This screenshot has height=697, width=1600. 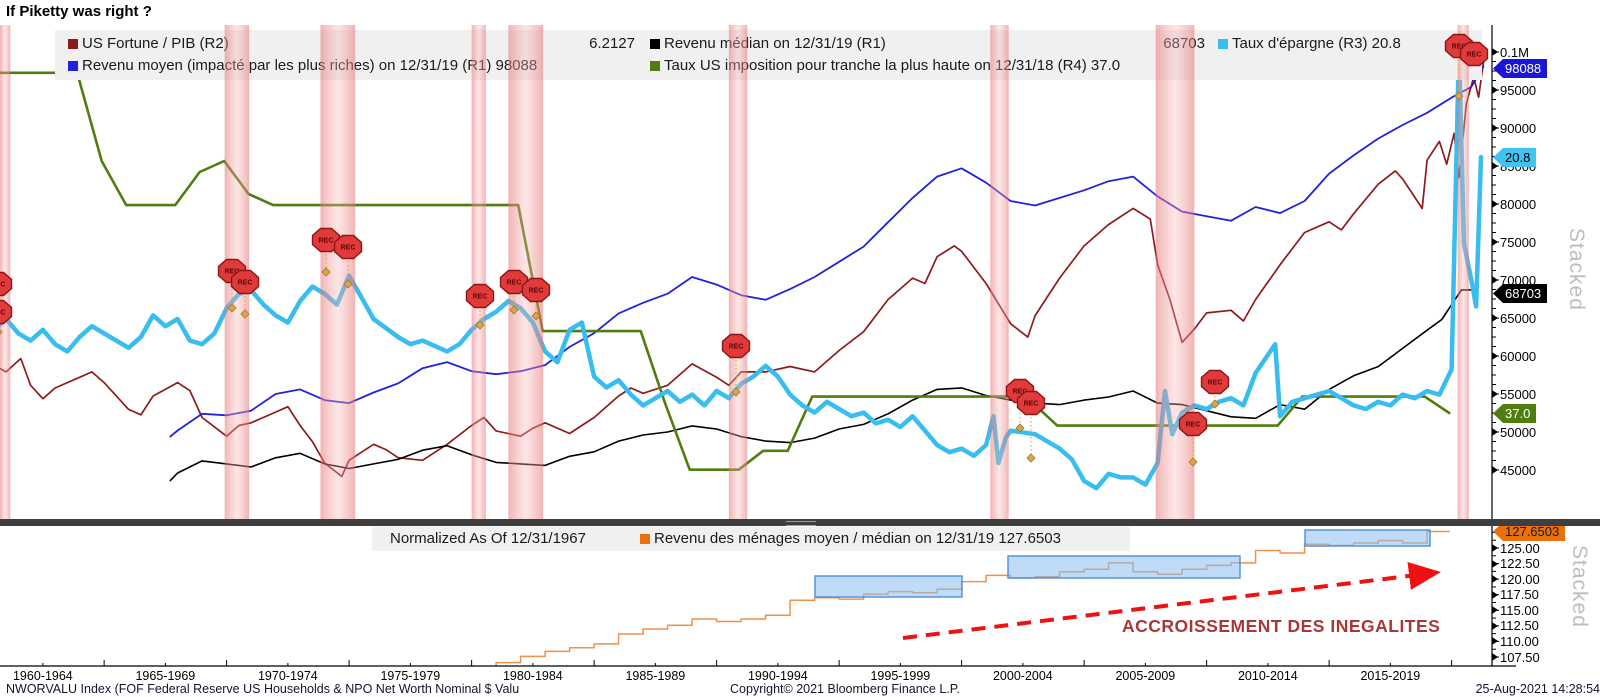 I want to click on y-axis-label: 75000, so click(x=1514, y=242).